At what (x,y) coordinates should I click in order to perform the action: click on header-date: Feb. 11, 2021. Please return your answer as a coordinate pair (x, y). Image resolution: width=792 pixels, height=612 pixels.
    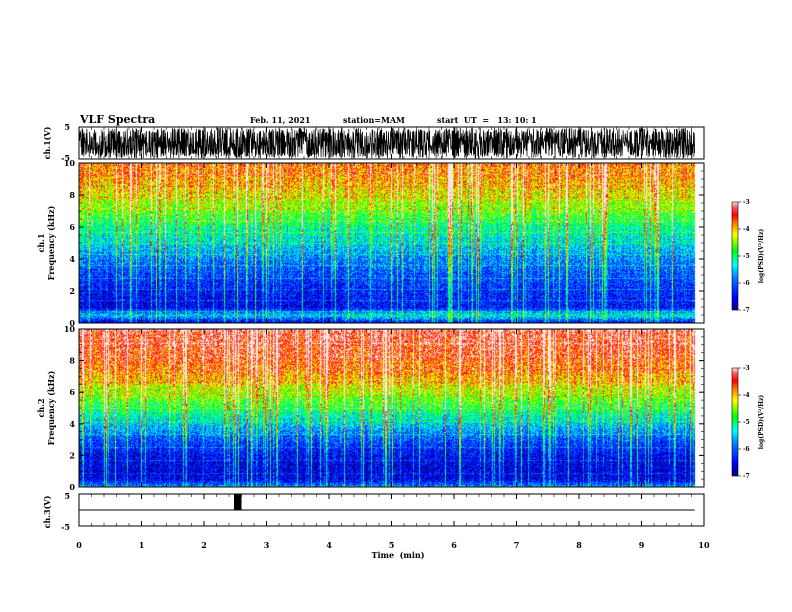
    Looking at the image, I should click on (280, 120).